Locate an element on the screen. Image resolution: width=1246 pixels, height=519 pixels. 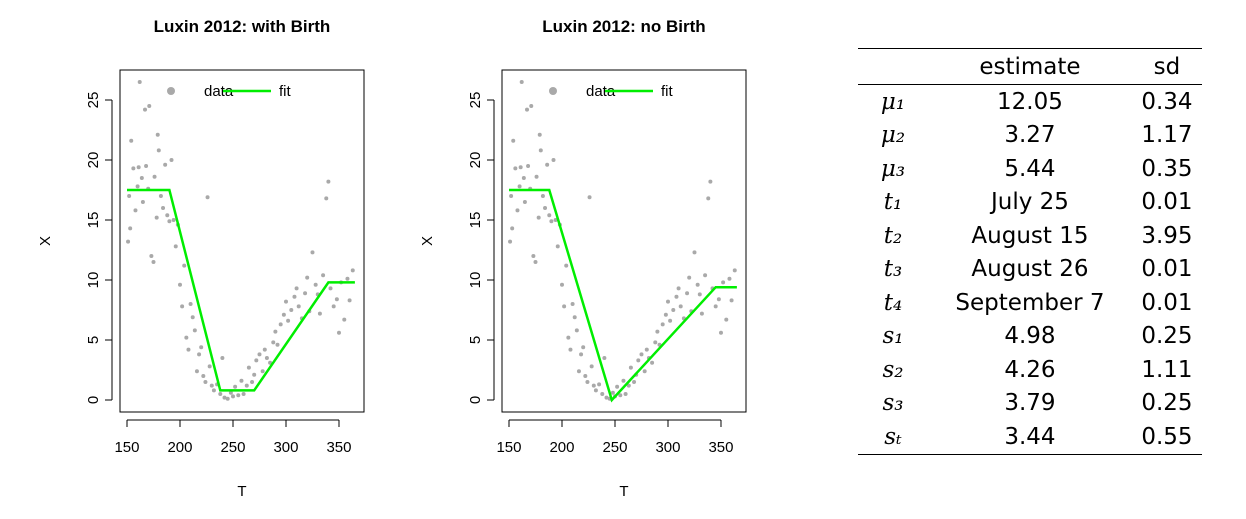
y-axis-label: X is located at coordinates (45, 241).